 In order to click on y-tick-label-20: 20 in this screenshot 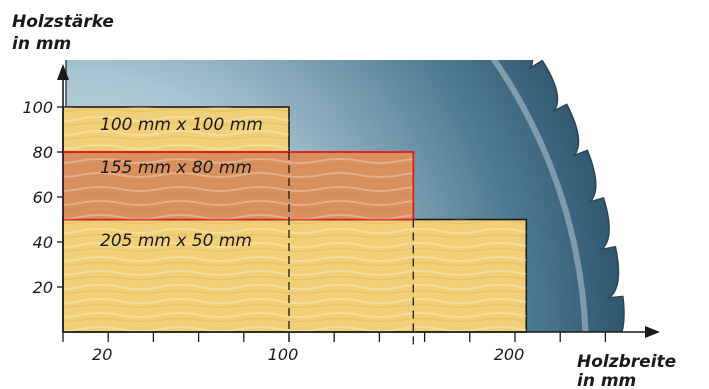, I will do `click(43, 287)`.